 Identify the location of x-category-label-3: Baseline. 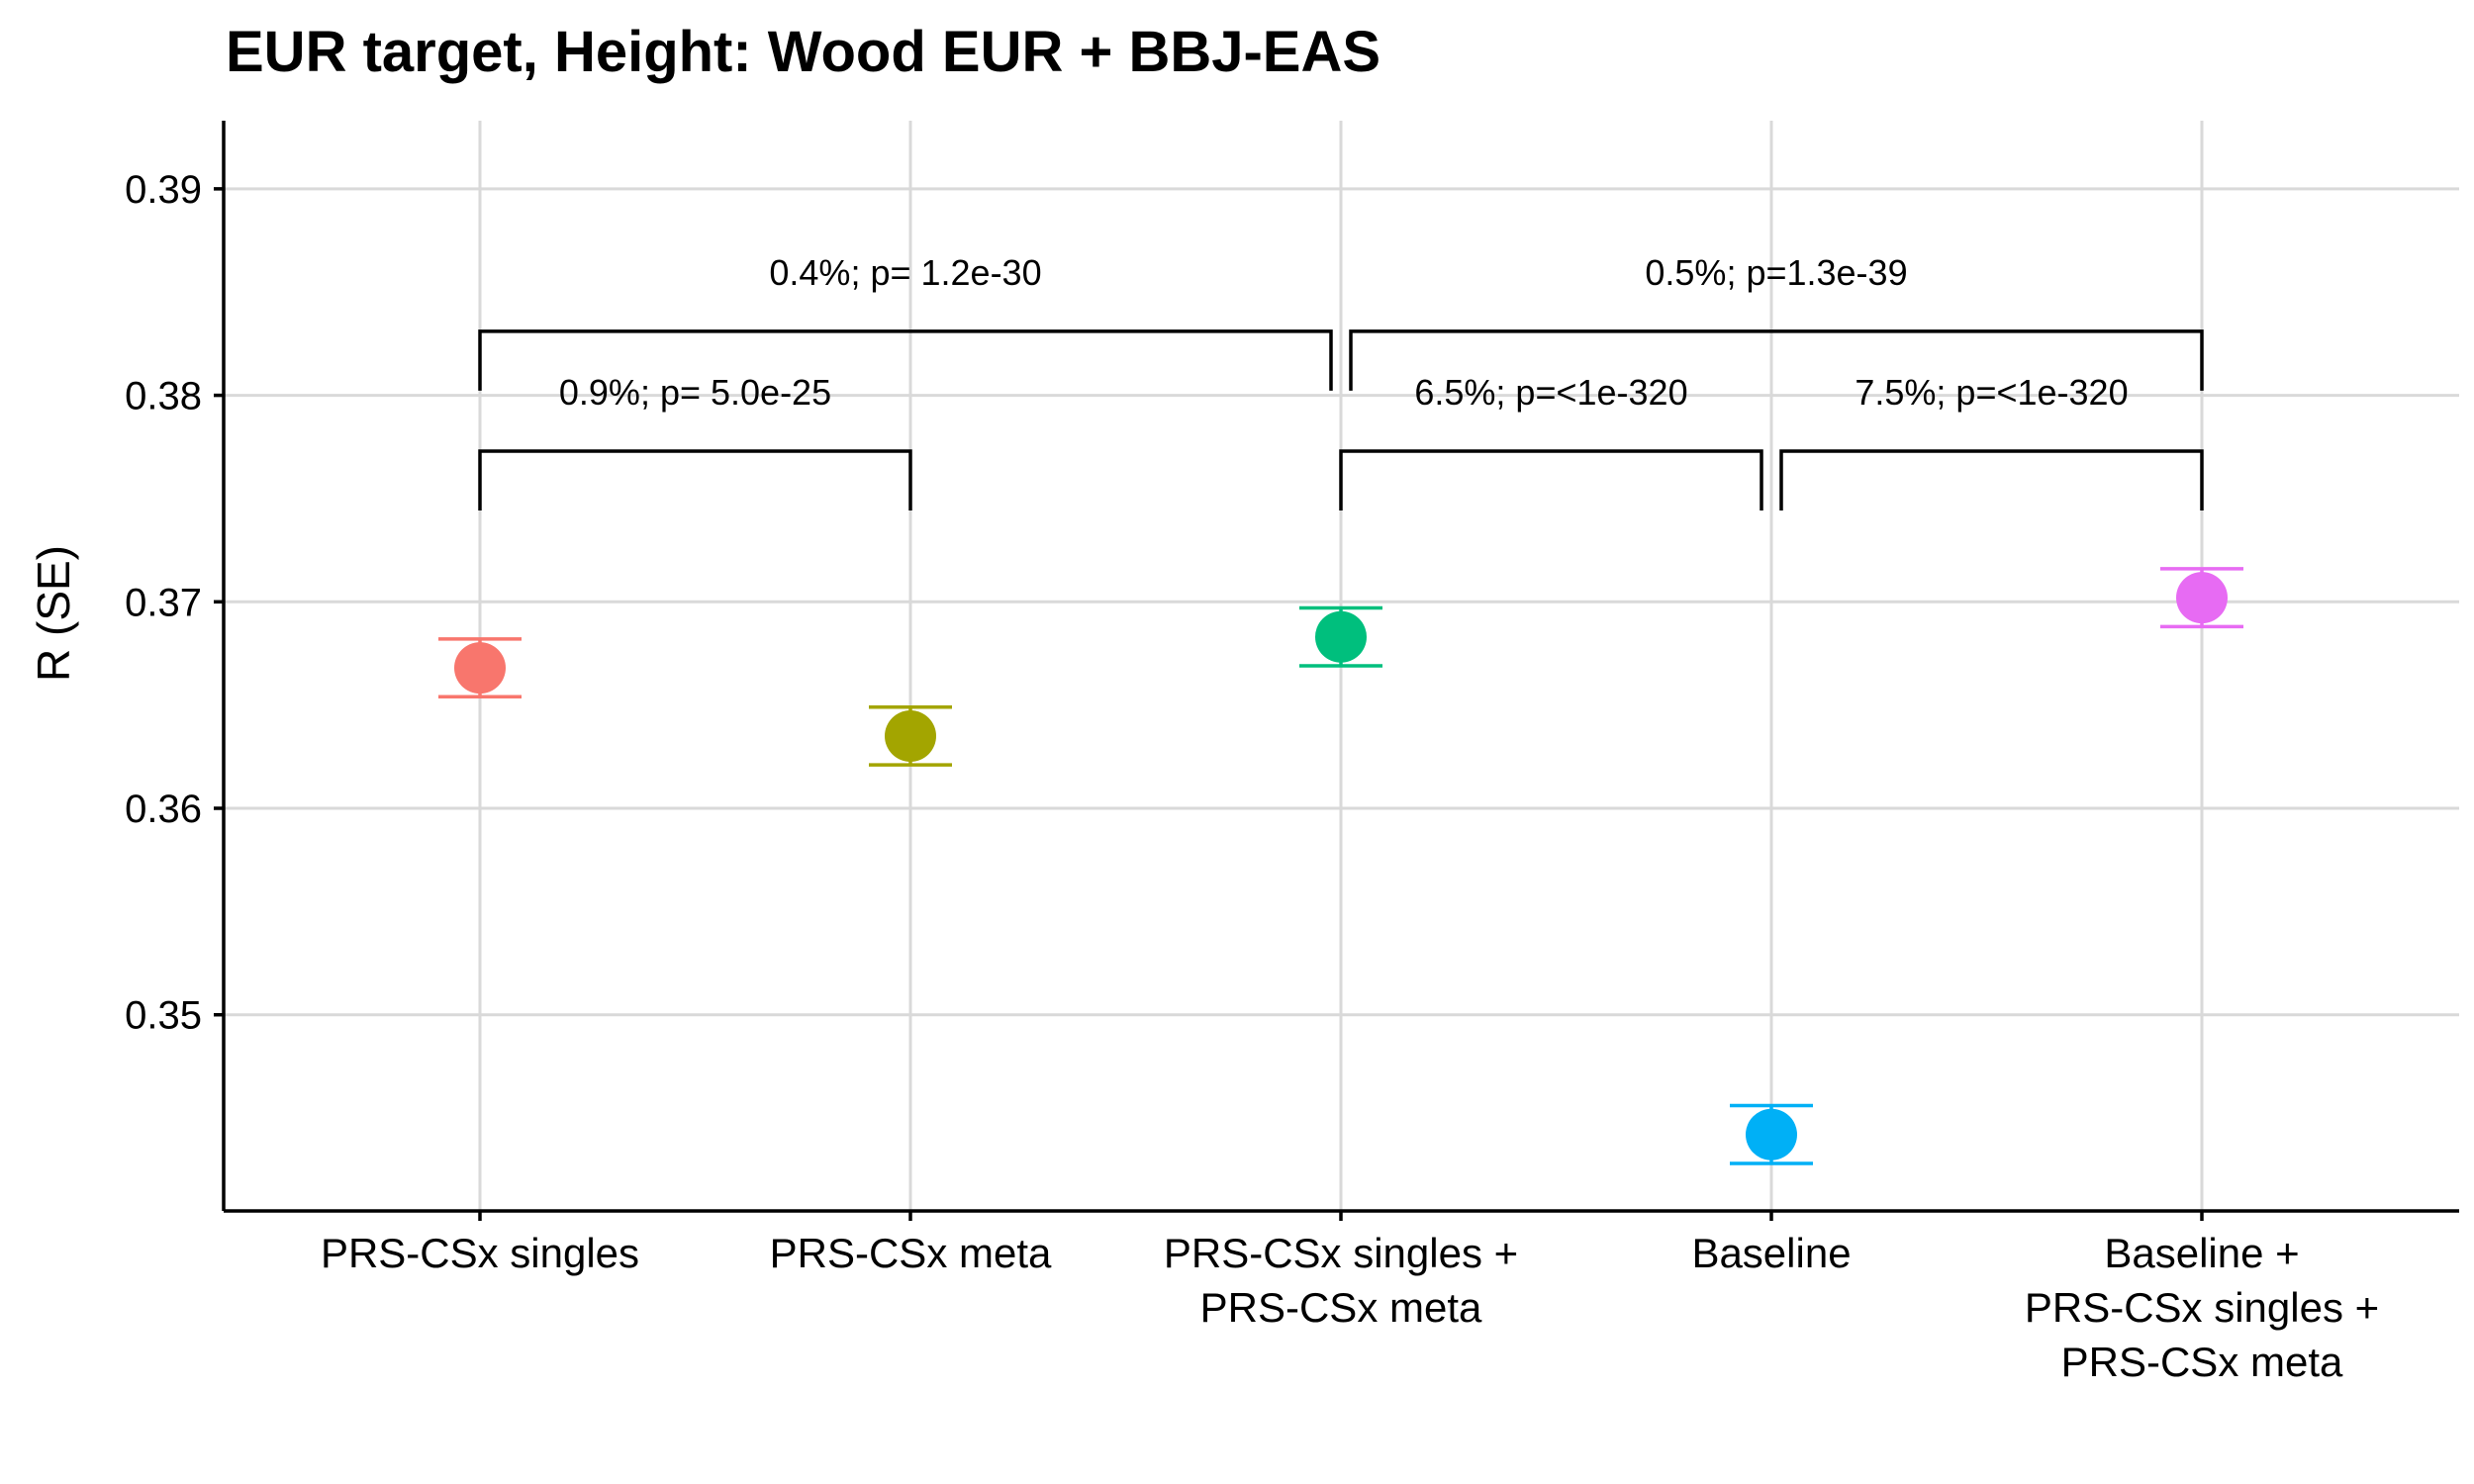
(1771, 1253).